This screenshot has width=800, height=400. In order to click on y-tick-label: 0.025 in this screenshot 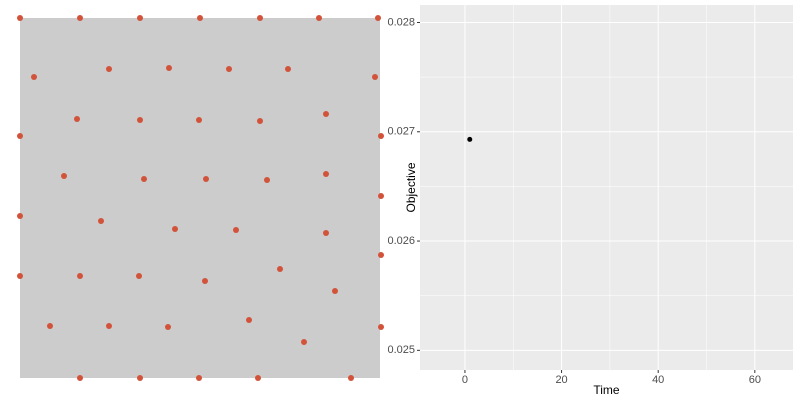, I will do `click(401, 350)`.